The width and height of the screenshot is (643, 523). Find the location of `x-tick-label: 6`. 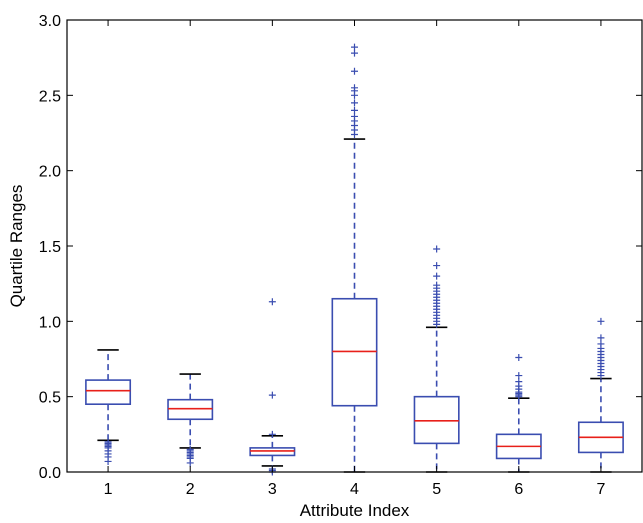

x-tick-label: 6 is located at coordinates (518, 489).